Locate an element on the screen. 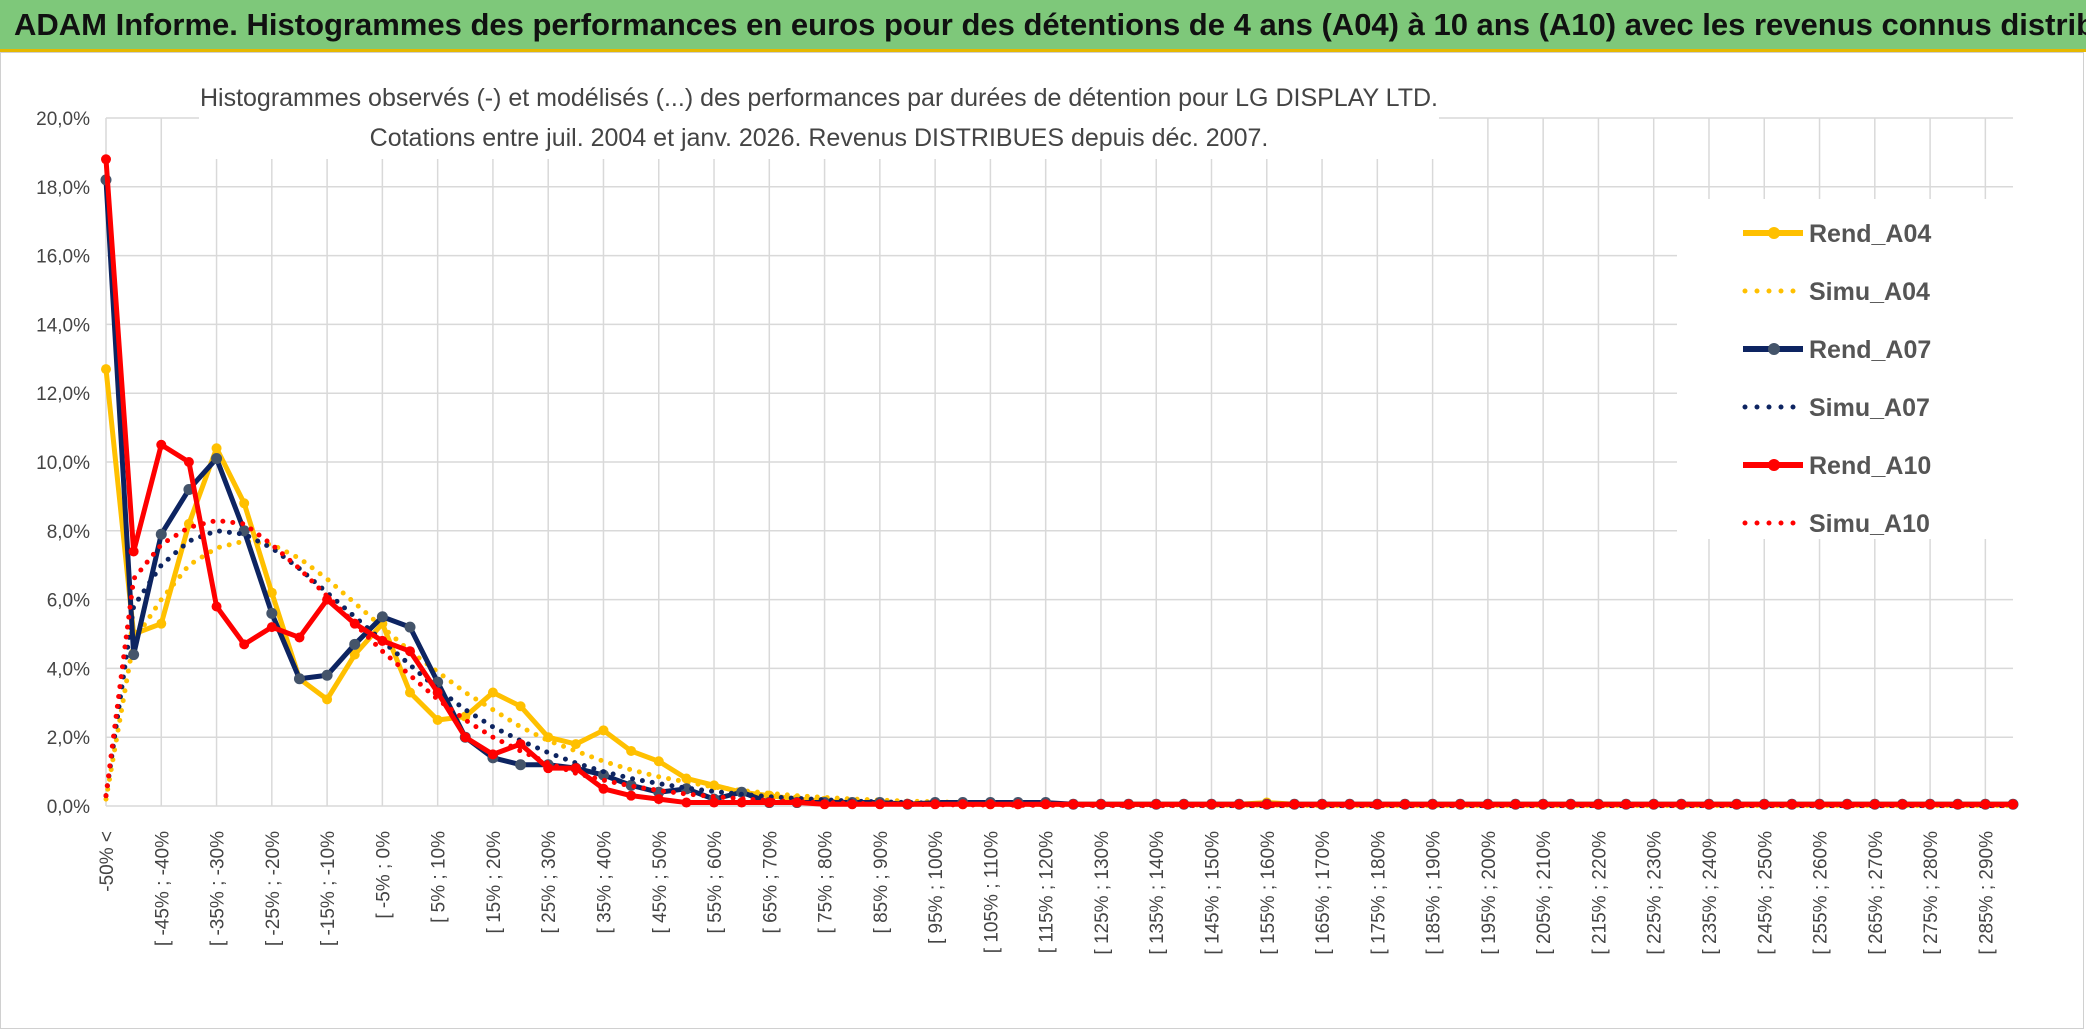 This screenshot has width=2086, height=1031. x-tick-label: [ 235% ; 240% is located at coordinates (1710, 893).